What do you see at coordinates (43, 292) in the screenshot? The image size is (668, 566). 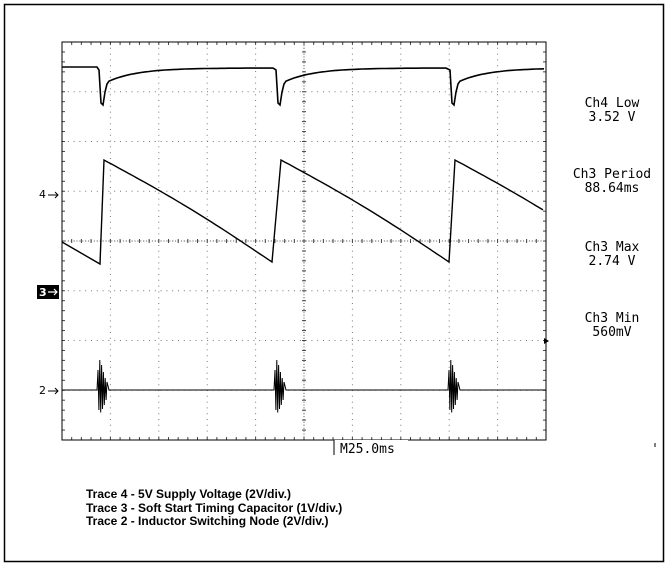 I see `channel-marker: 3` at bounding box center [43, 292].